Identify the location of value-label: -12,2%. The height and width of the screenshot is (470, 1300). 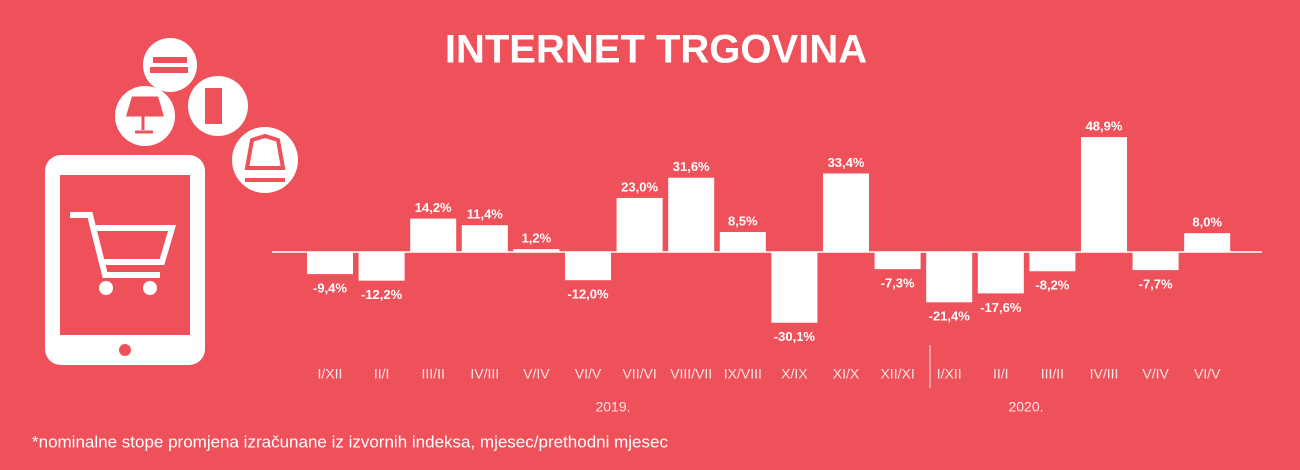
(382, 294).